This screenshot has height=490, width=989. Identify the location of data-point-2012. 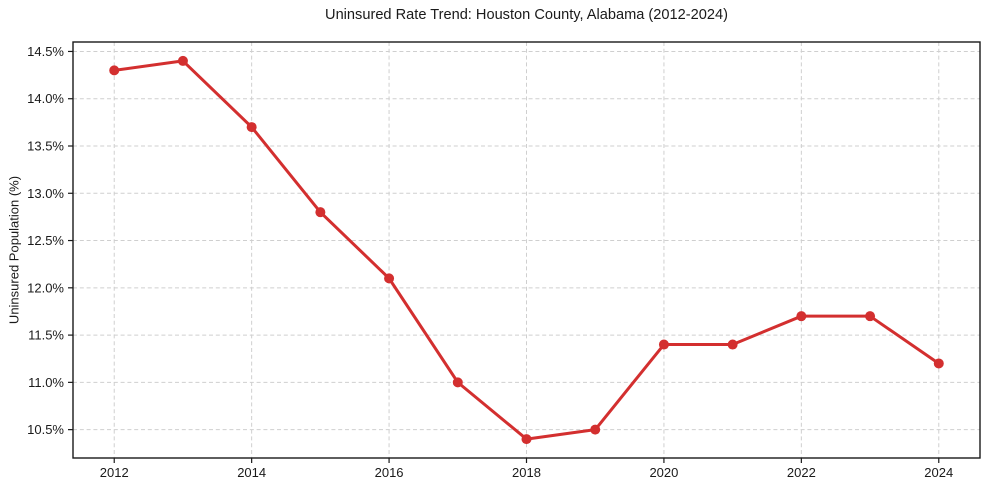
(114, 70).